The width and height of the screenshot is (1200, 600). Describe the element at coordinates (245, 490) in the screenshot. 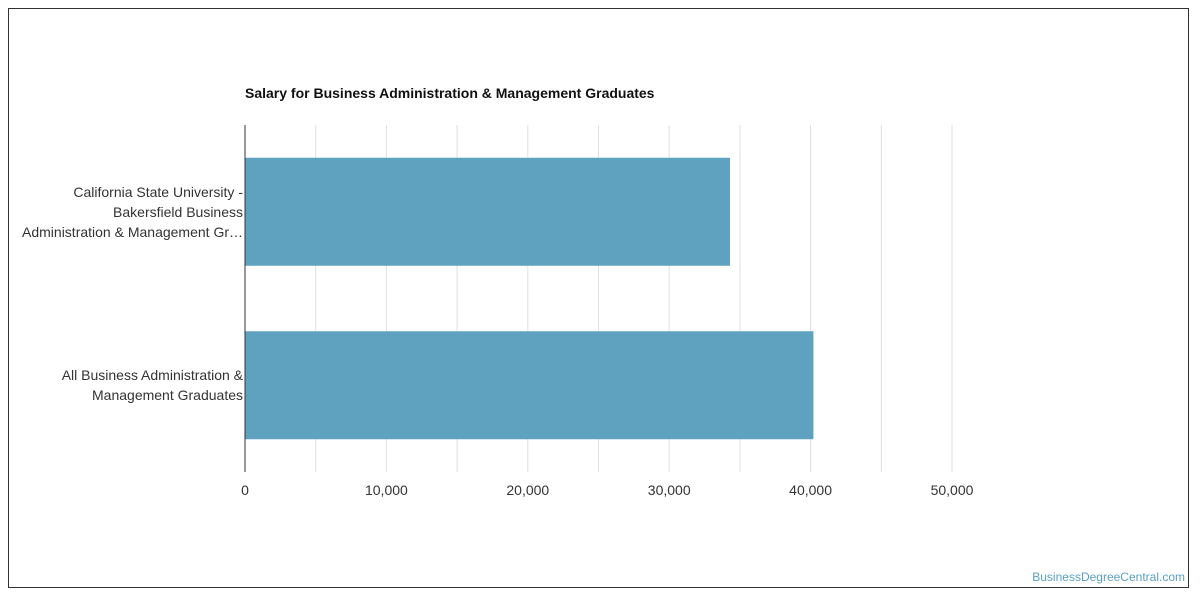

I see `x-tick-label: 0` at that location.